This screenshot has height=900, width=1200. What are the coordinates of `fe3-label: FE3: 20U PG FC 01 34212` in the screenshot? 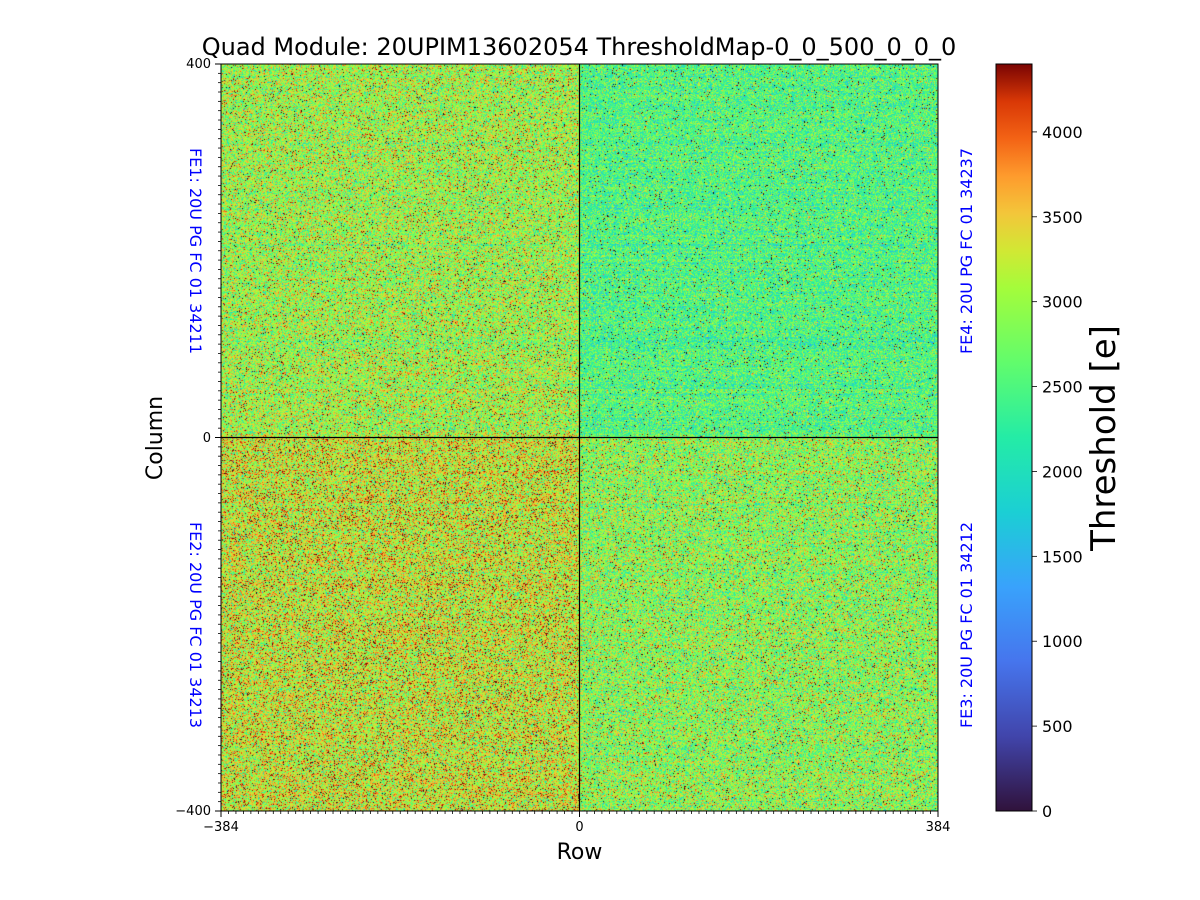 It's located at (966, 625).